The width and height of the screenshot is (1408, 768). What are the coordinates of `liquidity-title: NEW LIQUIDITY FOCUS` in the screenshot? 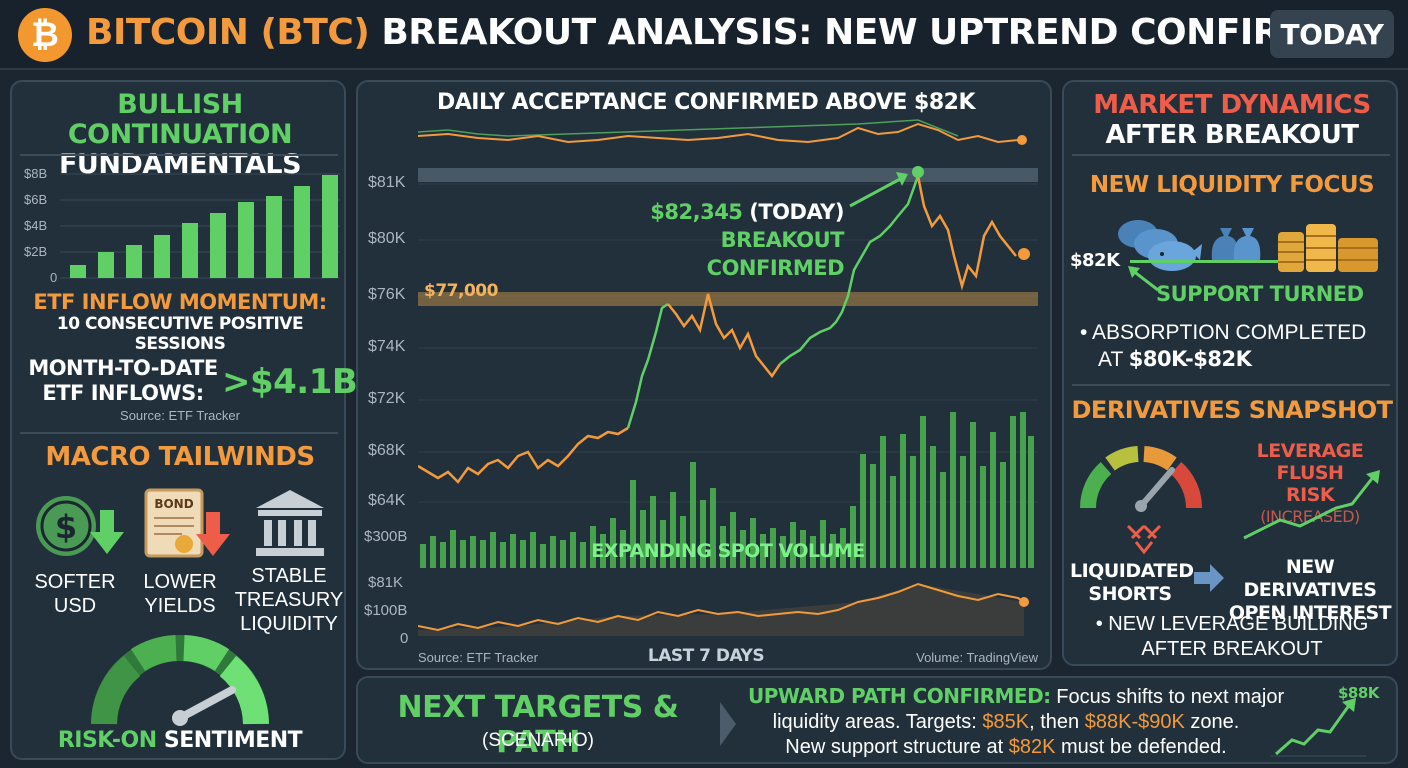 It's located at (1232, 185).